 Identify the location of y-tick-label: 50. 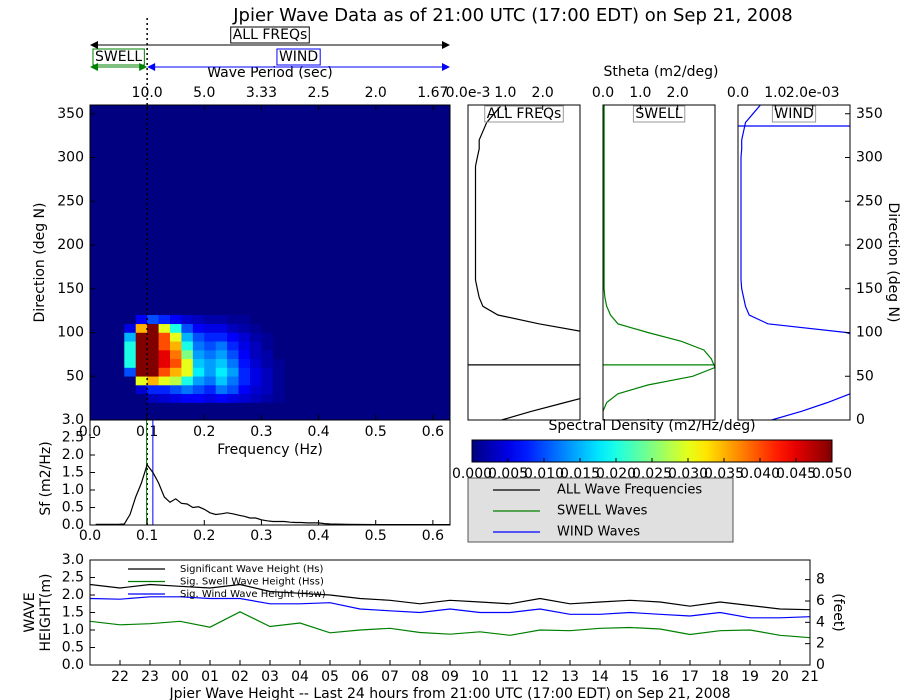
(75, 376).